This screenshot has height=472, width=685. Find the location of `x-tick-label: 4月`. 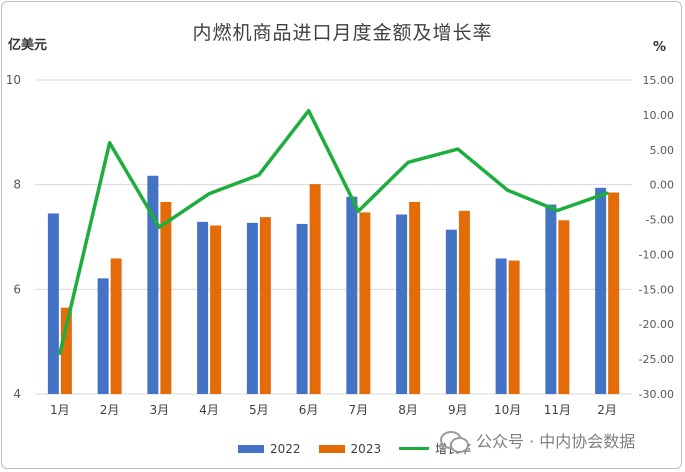

x-tick-label: 4月 is located at coordinates (209, 410).